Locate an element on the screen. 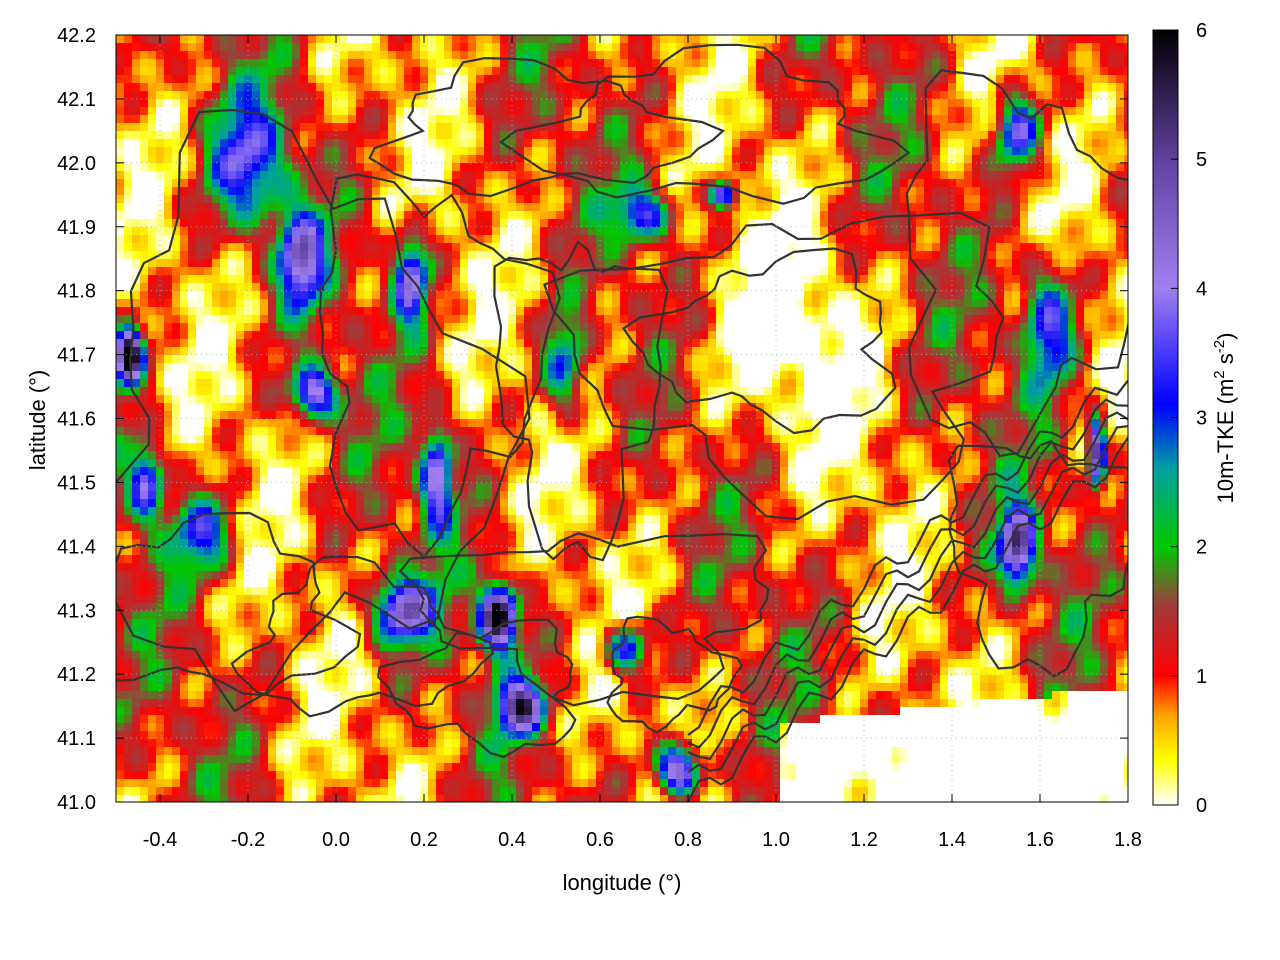  colorbar-tick-label: 0 is located at coordinates (1201, 806).